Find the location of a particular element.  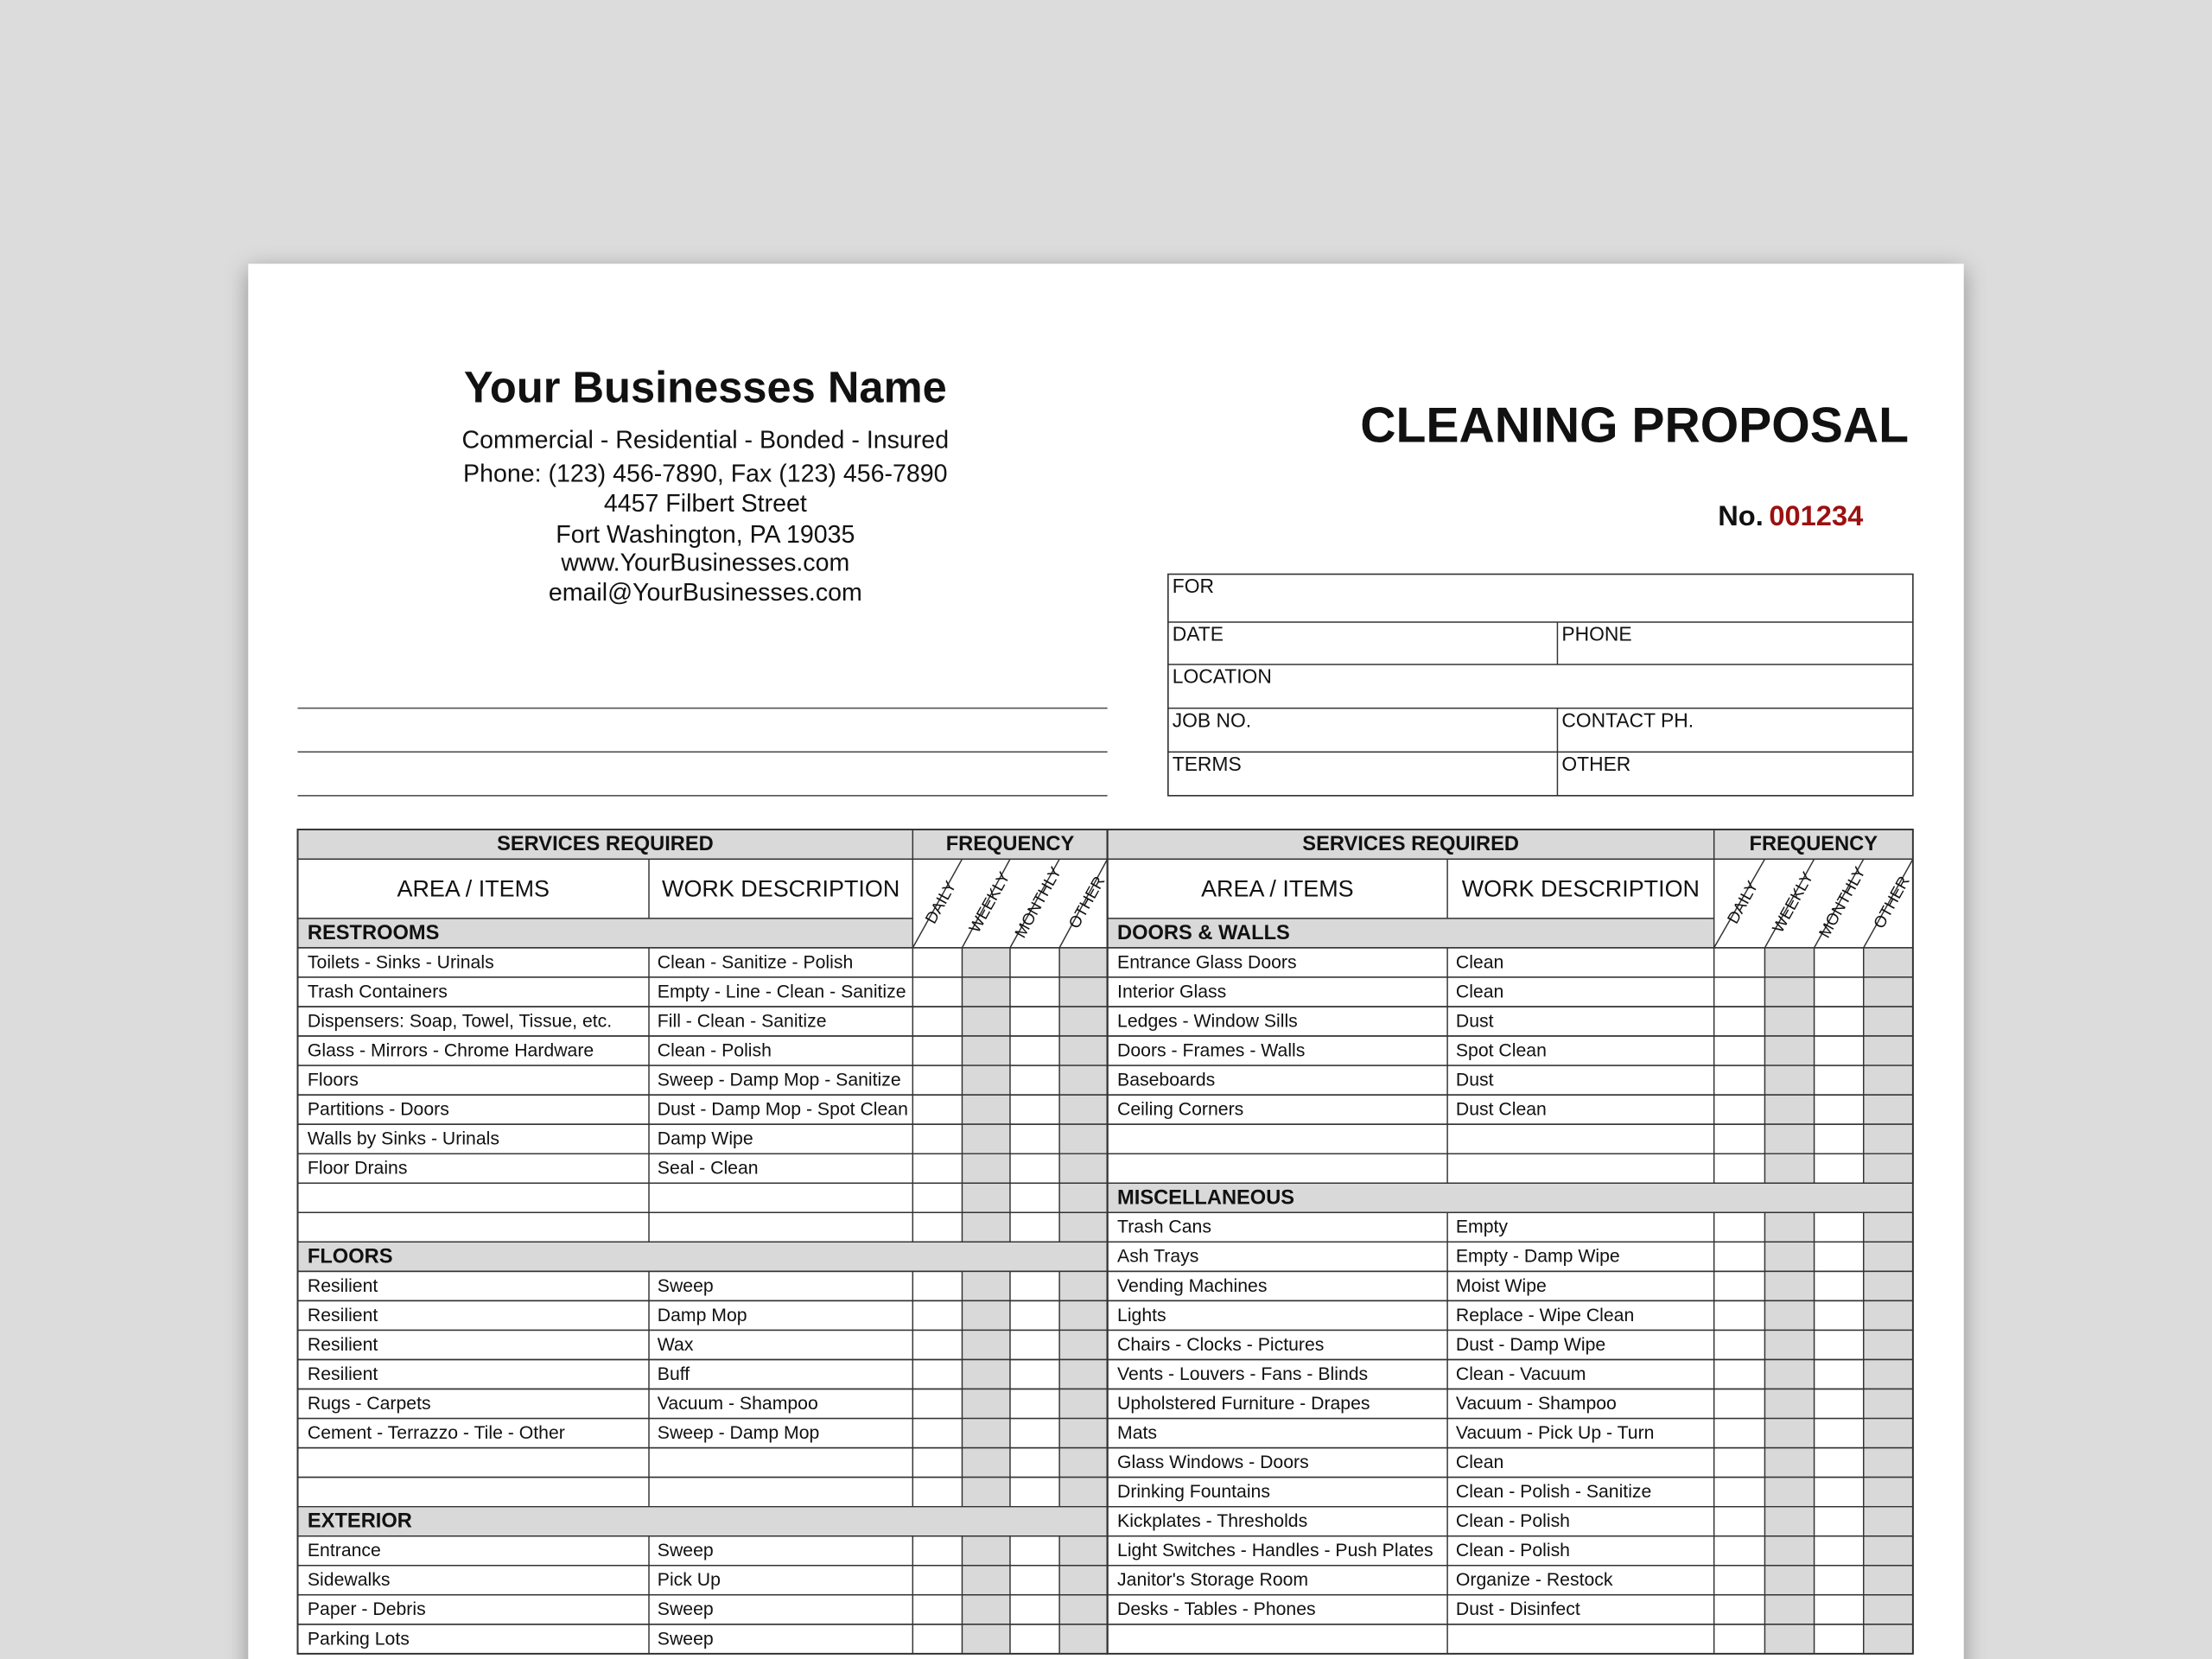

work-item: Vacuum - Pick Up - Turn is located at coordinates (1555, 1433).